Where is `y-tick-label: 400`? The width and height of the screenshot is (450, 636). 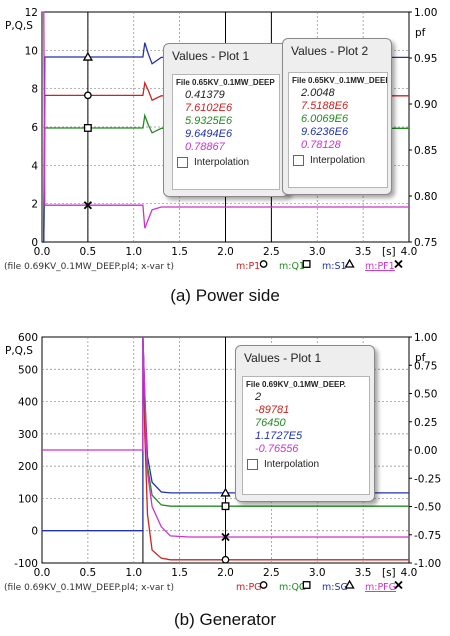 y-tick-label: 400 is located at coordinates (28, 403).